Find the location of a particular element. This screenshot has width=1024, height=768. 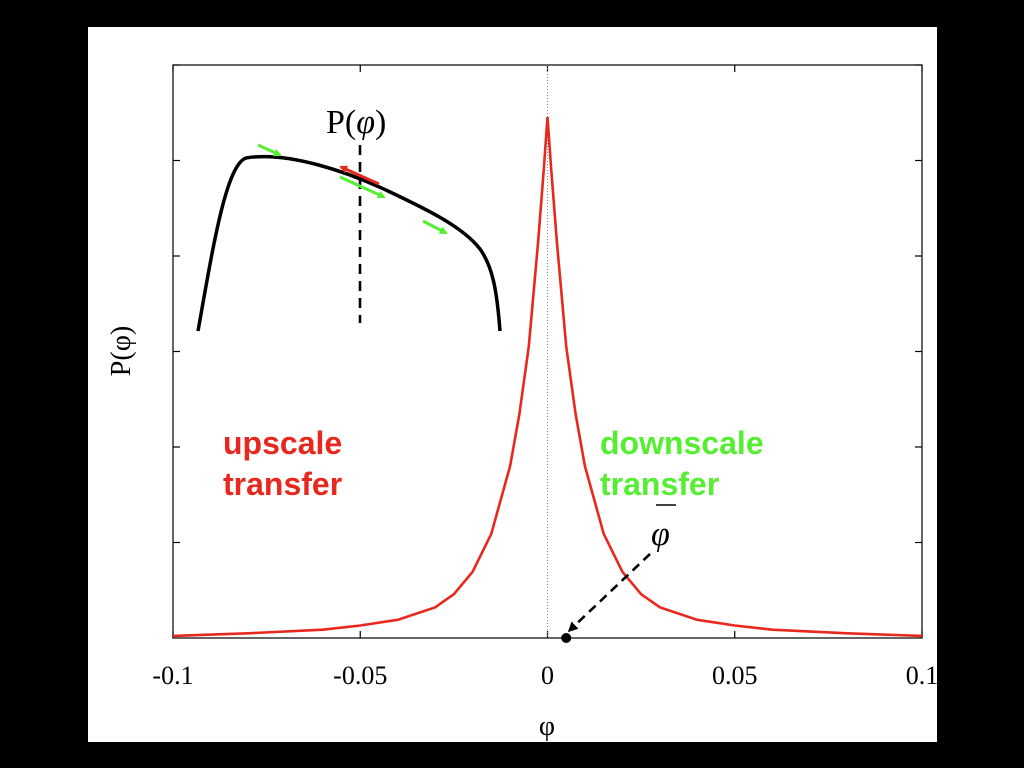

inset-schematic: P(φ) is located at coordinates (349, 218).